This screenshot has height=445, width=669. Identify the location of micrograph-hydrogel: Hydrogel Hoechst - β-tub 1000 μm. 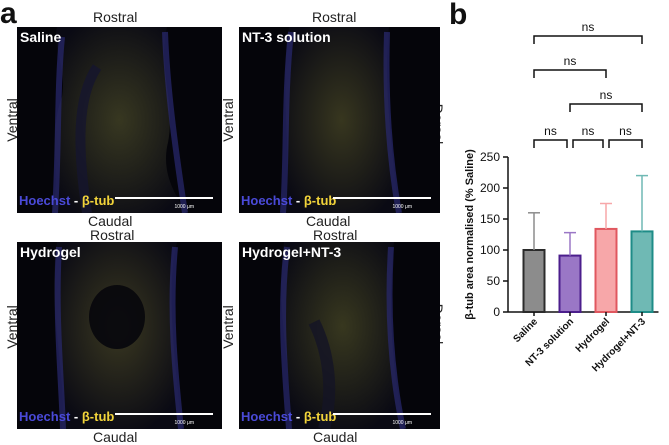
(119, 335).